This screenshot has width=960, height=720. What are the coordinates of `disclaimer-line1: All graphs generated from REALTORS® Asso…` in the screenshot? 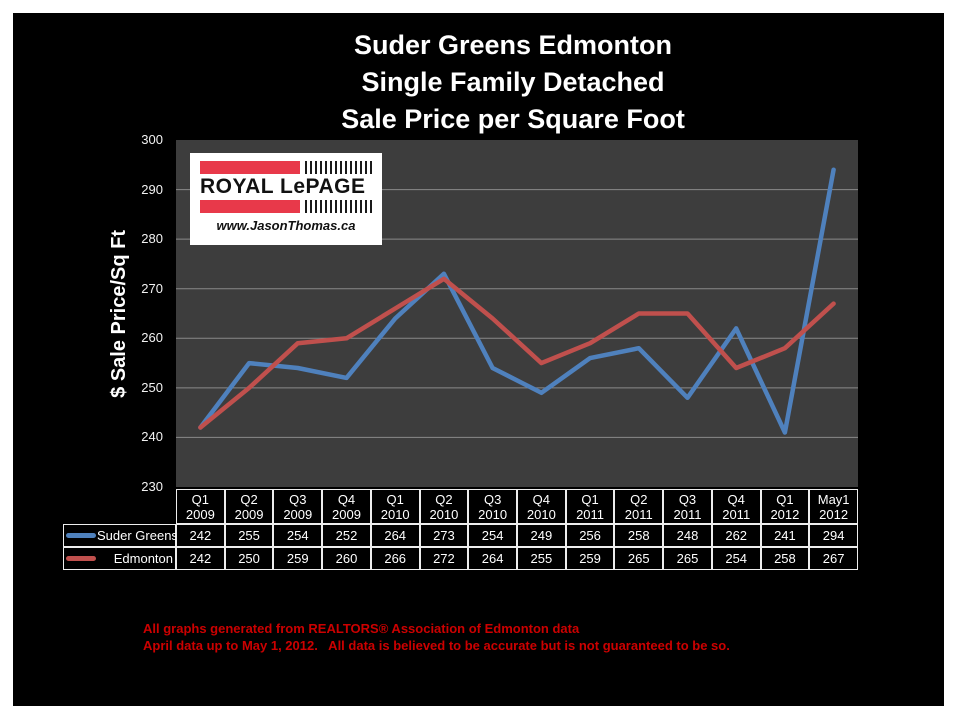 It's located at (361, 628).